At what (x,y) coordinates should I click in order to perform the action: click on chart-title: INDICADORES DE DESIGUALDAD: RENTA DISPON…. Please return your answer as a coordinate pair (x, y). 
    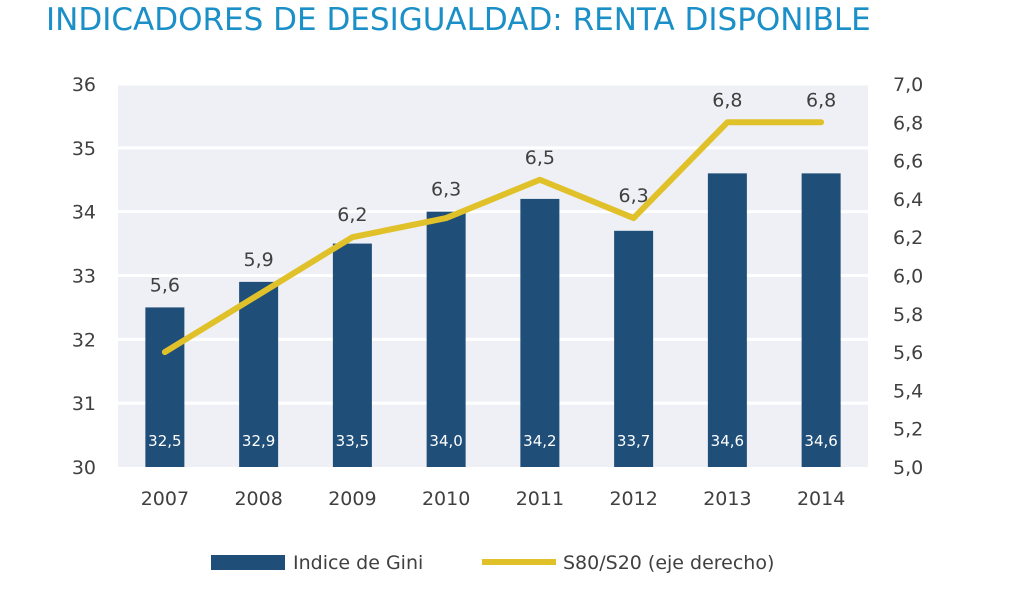
    Looking at the image, I should click on (458, 20).